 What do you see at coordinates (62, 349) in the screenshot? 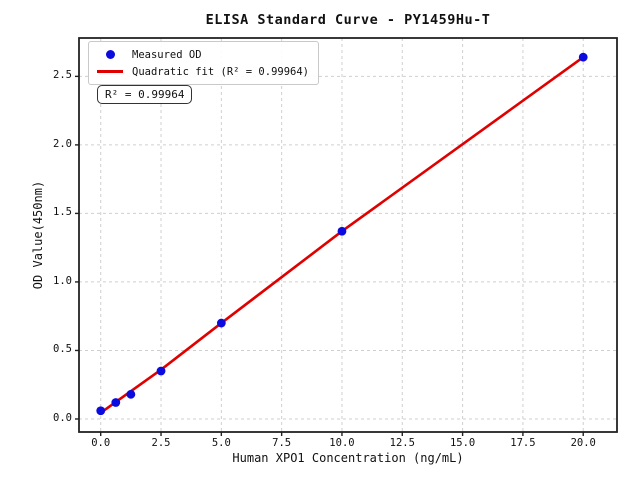
I see `y-tick-label: 0.5` at bounding box center [62, 349].